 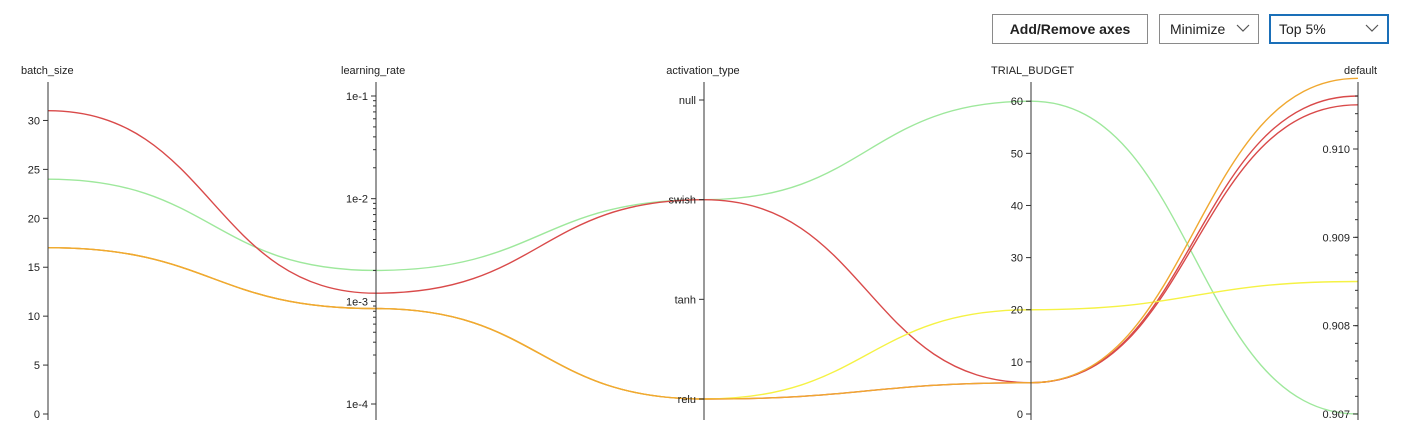 What do you see at coordinates (1070, 29) in the screenshot?
I see `add-remove-axes-button: Add/Remove axes` at bounding box center [1070, 29].